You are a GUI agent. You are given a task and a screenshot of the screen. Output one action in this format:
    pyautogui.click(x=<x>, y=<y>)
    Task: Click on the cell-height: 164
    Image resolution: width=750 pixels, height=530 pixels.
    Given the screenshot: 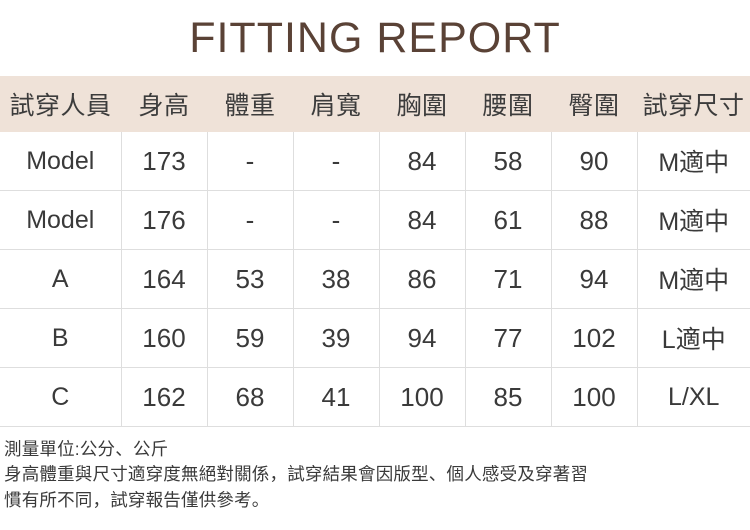 What is the action you would take?
    pyautogui.click(x=164, y=279)
    